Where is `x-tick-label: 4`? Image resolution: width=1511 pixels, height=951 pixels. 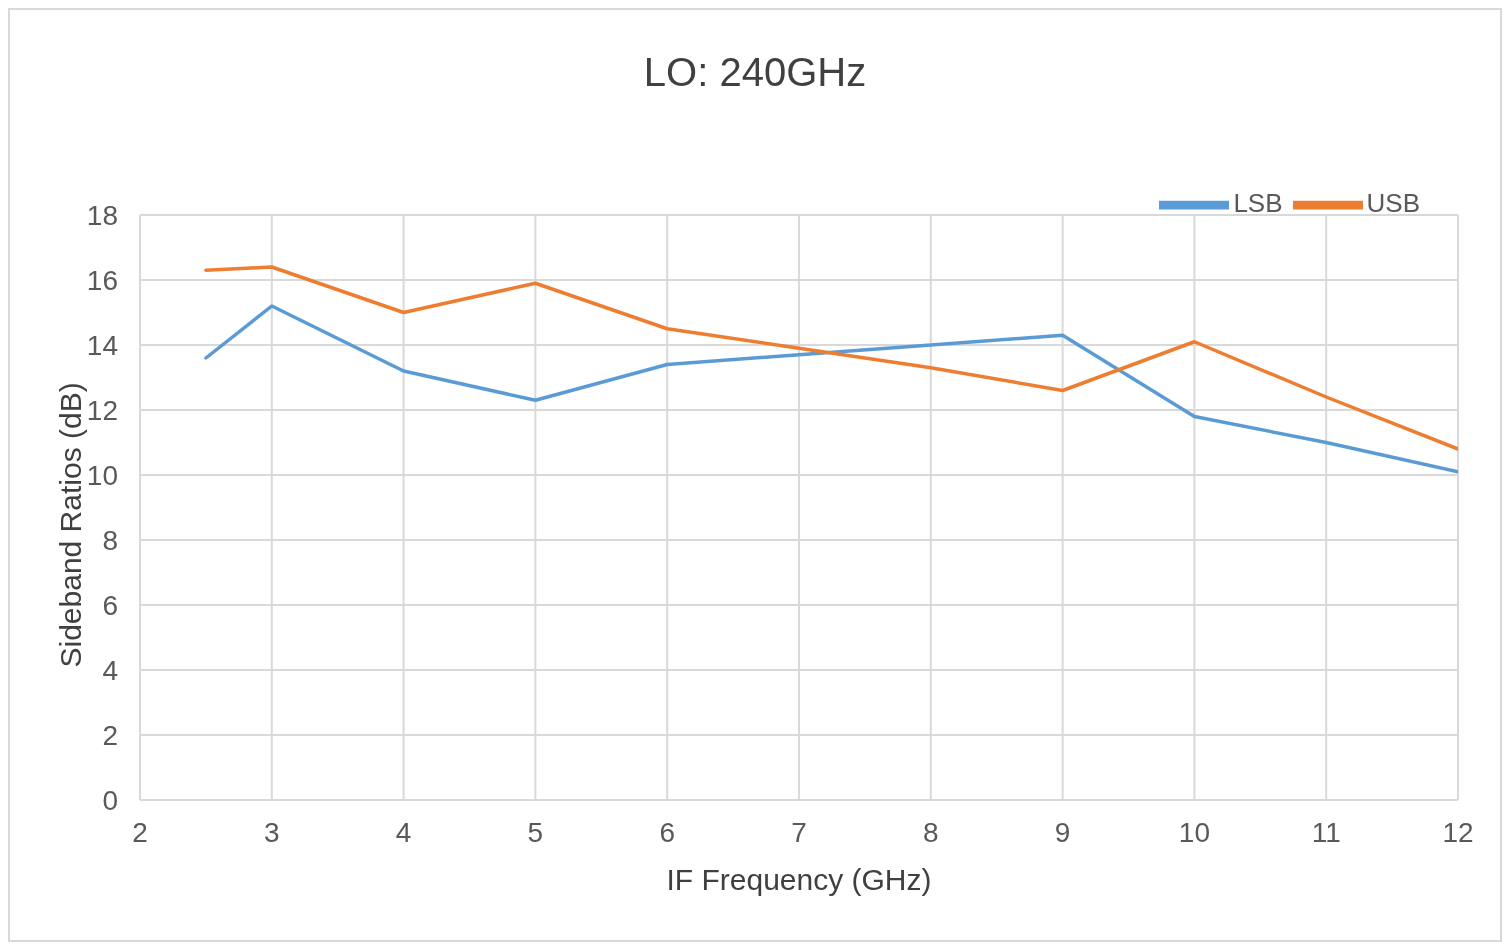
x-tick-label: 4 is located at coordinates (403, 832).